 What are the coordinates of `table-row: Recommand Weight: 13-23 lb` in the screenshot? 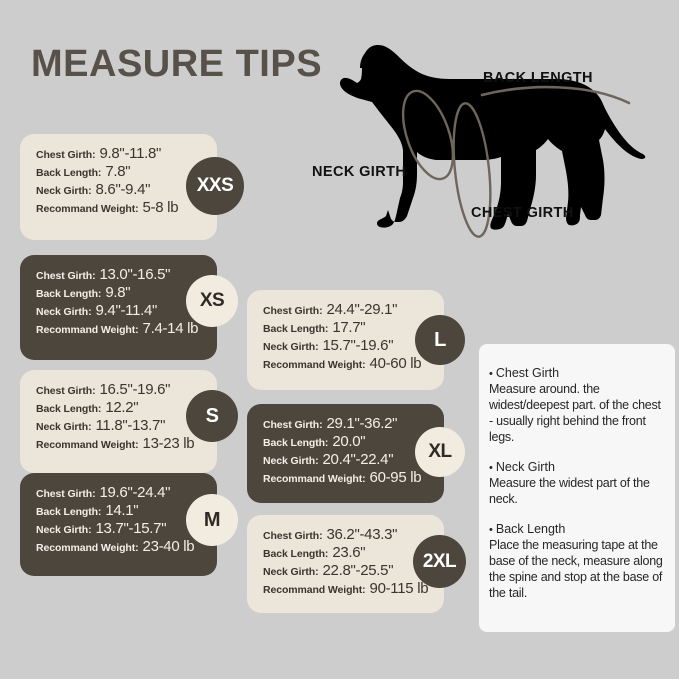 It's located at (115, 443).